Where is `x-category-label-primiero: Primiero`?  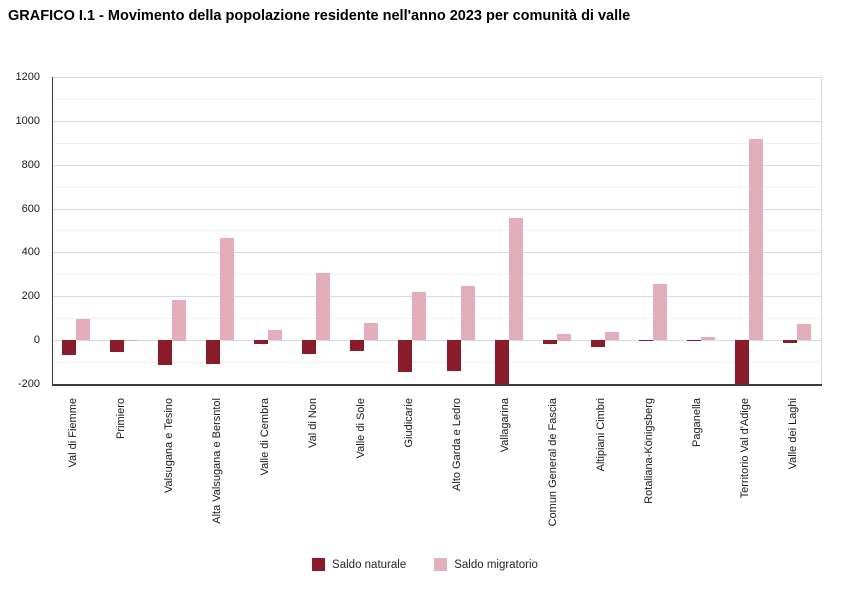 x-category-label-primiero: Primiero is located at coordinates (121, 418).